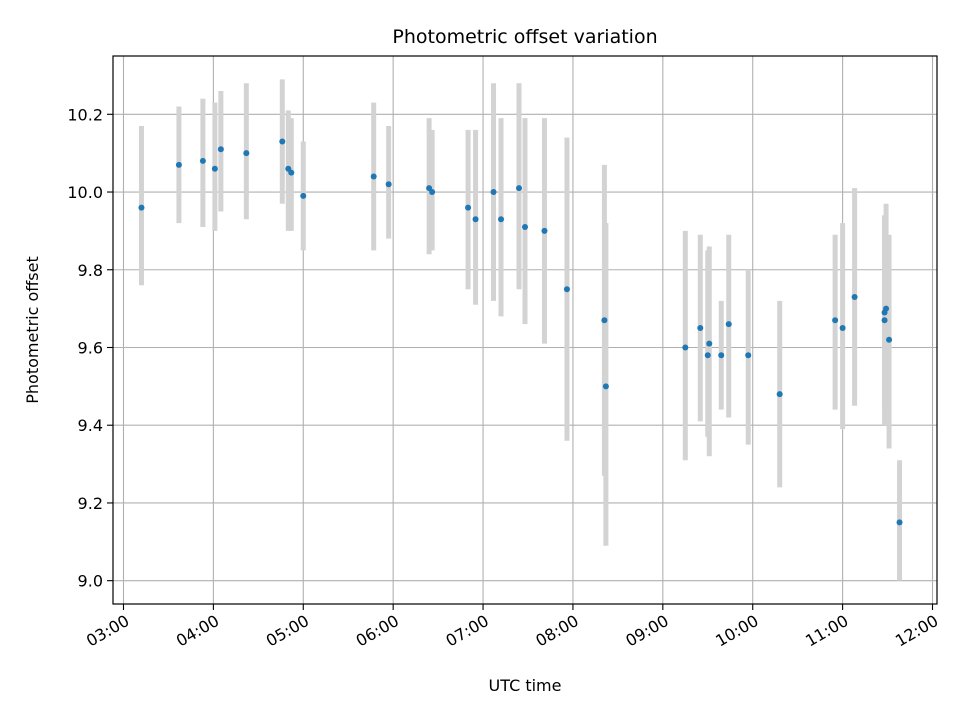 The width and height of the screenshot is (960, 720). I want to click on x-axis-label: UTC time, so click(525, 685).